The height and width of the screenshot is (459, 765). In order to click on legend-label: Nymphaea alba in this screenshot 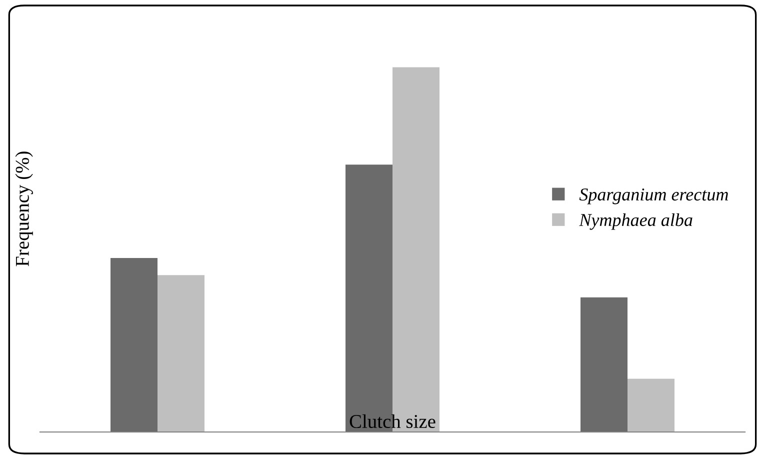, I will do `click(635, 221)`.